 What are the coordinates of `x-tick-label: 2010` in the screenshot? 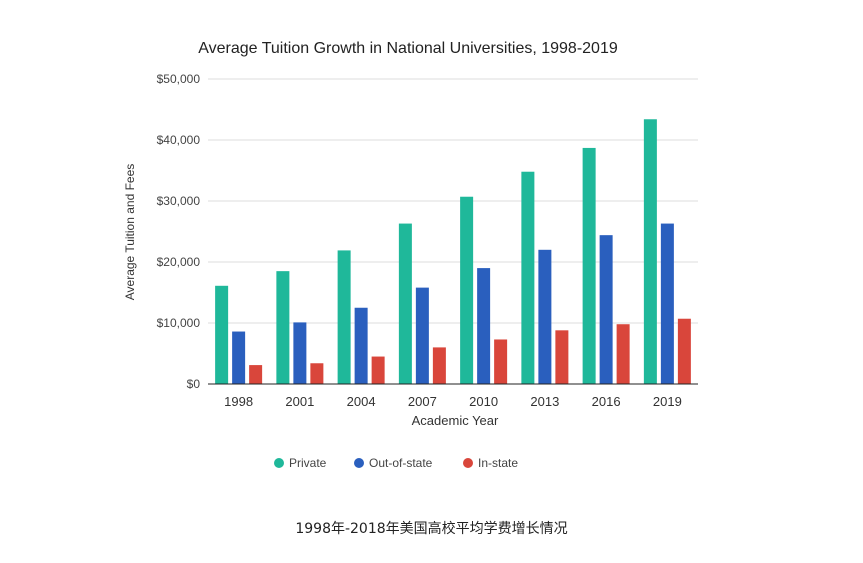 It's located at (483, 401).